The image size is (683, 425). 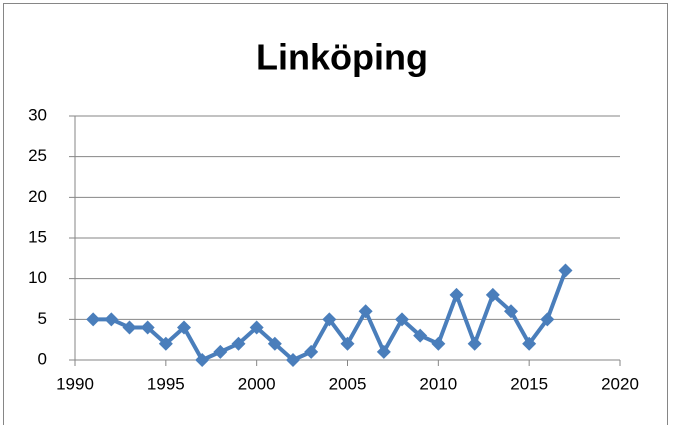 What do you see at coordinates (75, 383) in the screenshot?
I see `x-tick-label: 1990` at bounding box center [75, 383].